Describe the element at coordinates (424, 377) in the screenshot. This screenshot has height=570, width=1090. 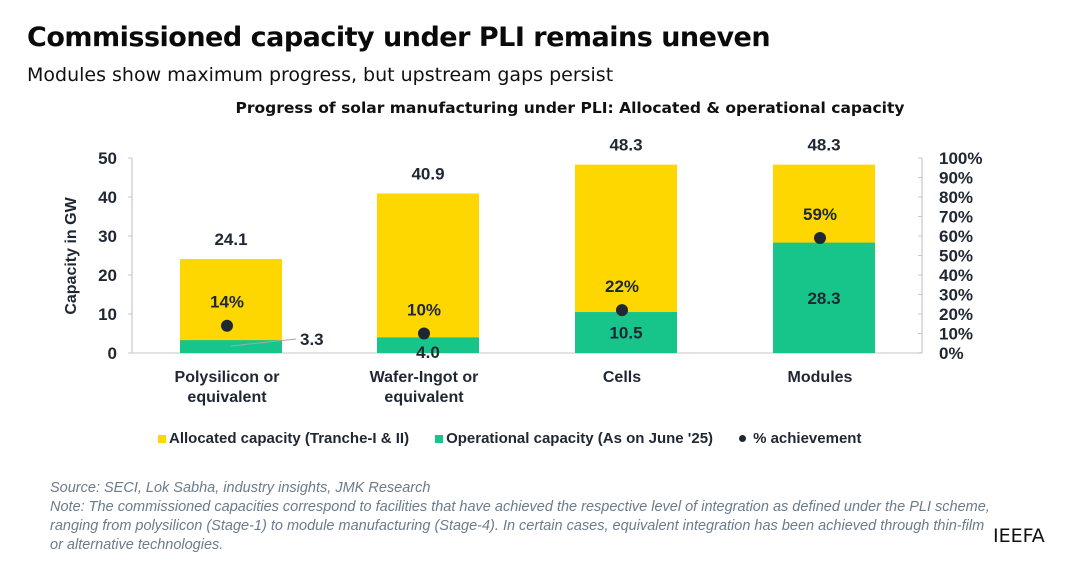
I see `x-tick-label: Wafer-Ingot or` at that location.